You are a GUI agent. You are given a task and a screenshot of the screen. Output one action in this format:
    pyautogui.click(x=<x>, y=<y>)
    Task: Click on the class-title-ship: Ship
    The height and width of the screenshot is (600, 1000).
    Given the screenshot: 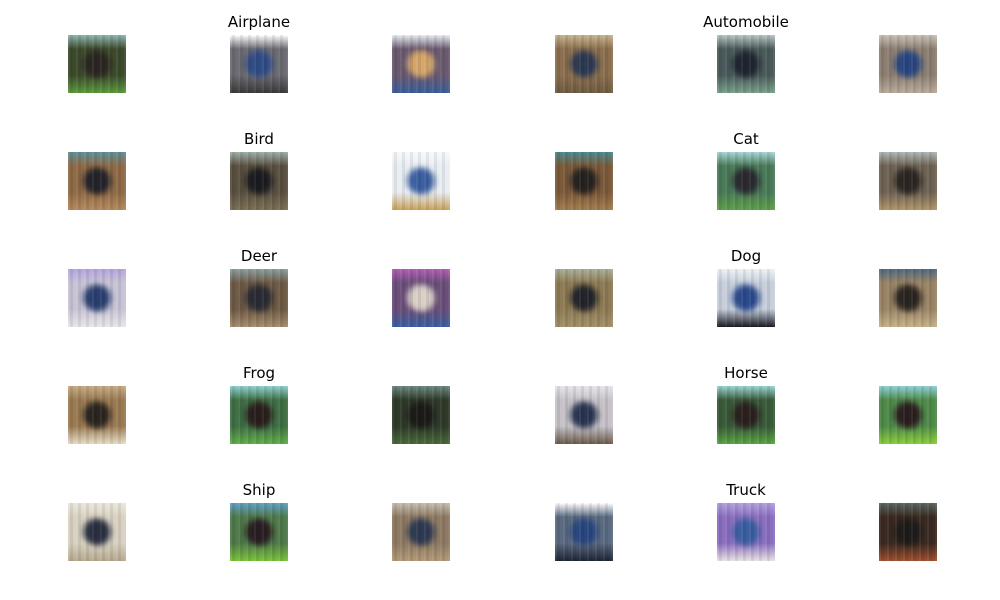 What is the action you would take?
    pyautogui.click(x=259, y=490)
    